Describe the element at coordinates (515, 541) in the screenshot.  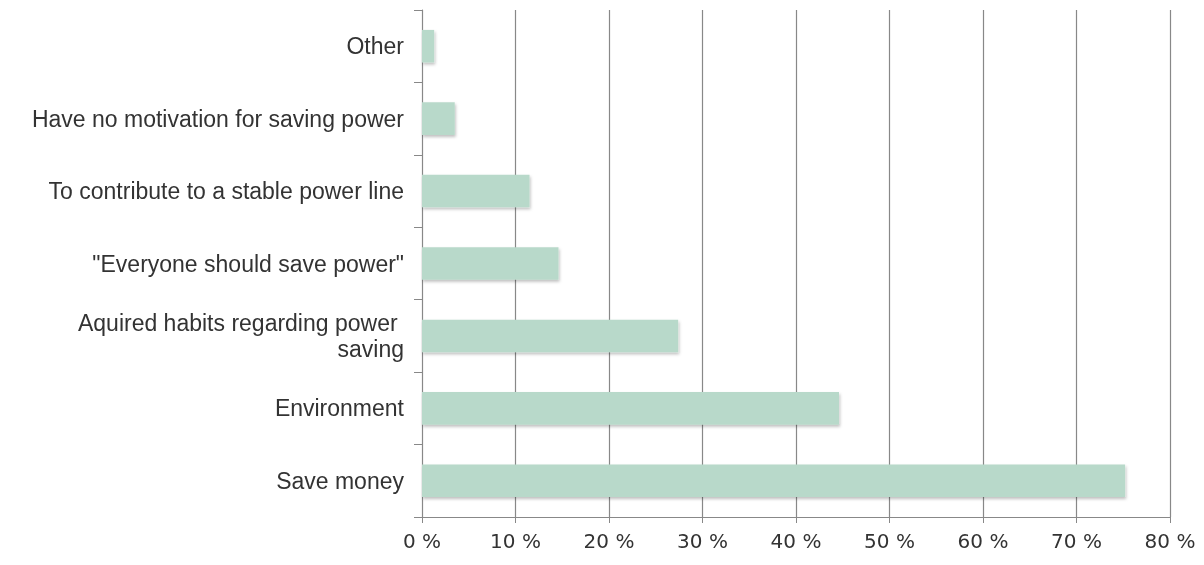
I see `x-tick-label: 10 %` at that location.